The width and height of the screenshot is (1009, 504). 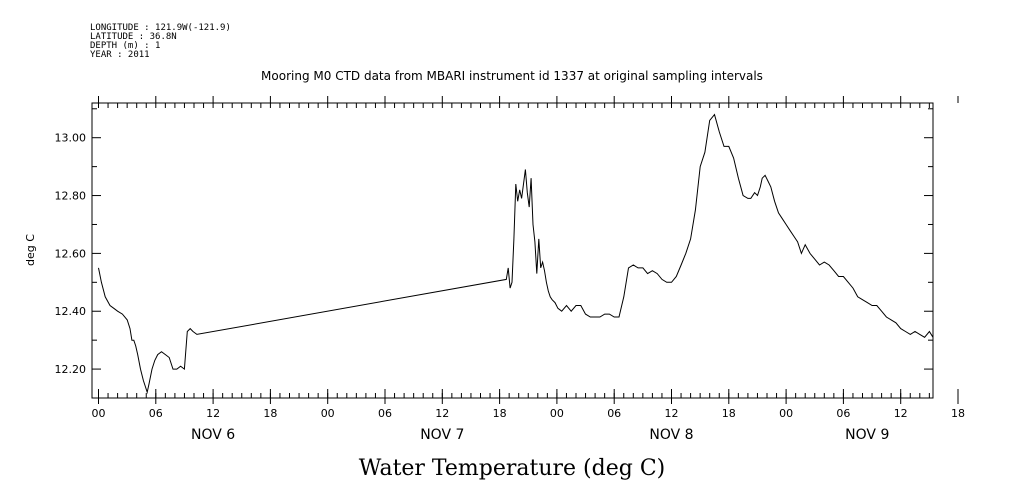 What do you see at coordinates (71, 311) in the screenshot?
I see `y-tick-label: 12.40` at bounding box center [71, 311].